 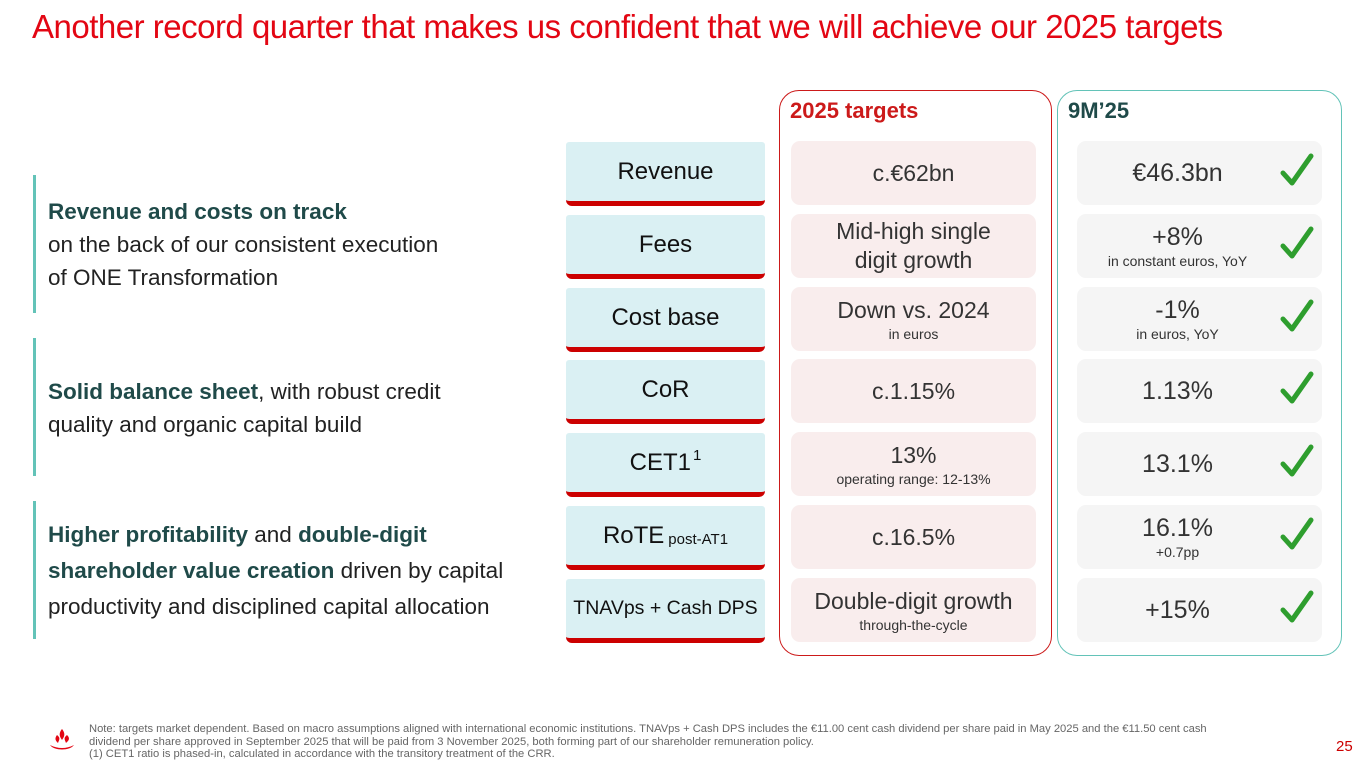 What do you see at coordinates (349, 391) in the screenshot?
I see `key-point-text: , with robust credit` at bounding box center [349, 391].